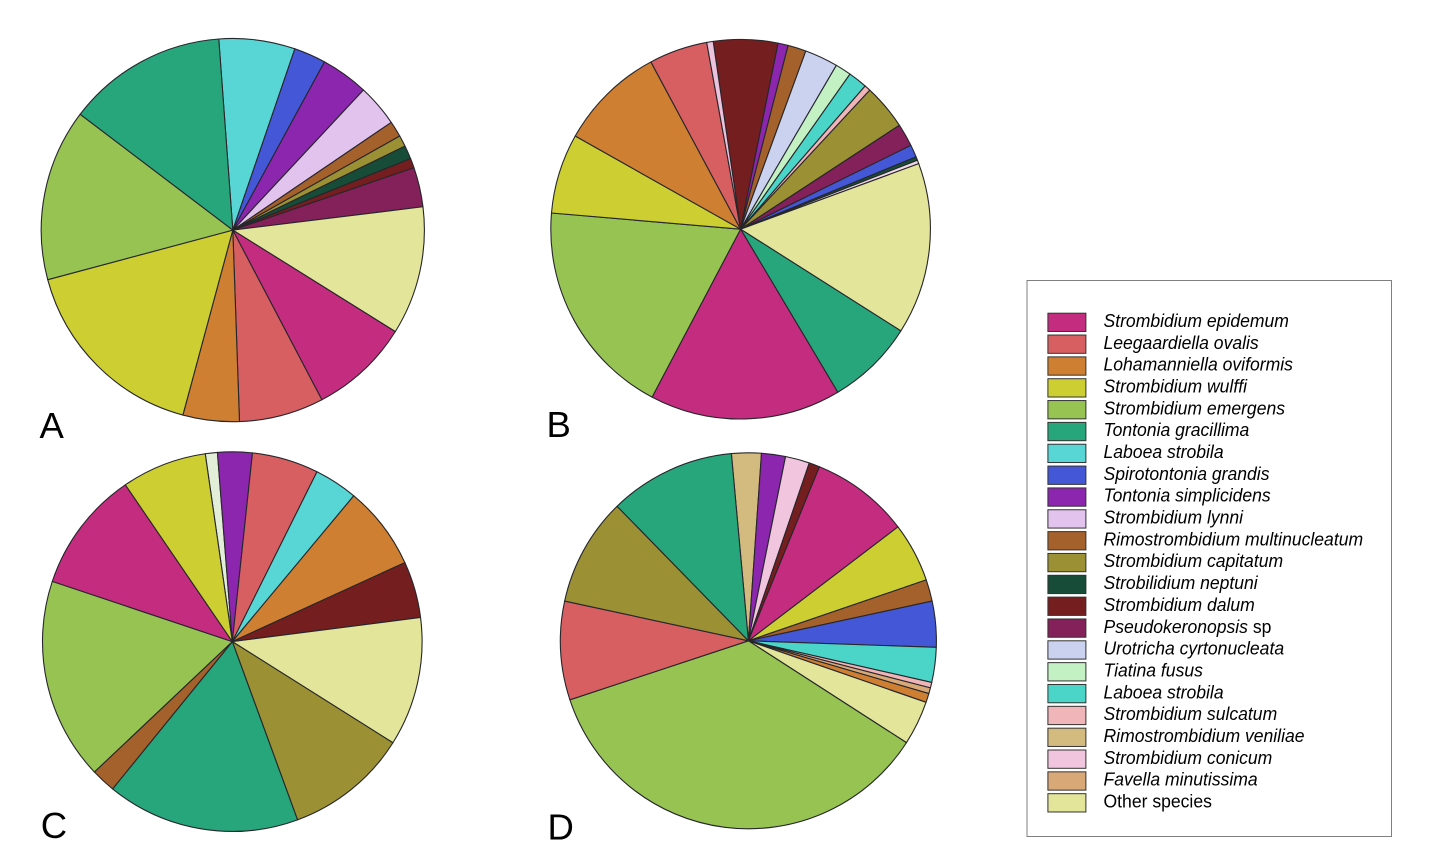 The width and height of the screenshot is (1440, 861). Describe the element at coordinates (561, 827) in the screenshot. I see `svg-text: D` at that location.